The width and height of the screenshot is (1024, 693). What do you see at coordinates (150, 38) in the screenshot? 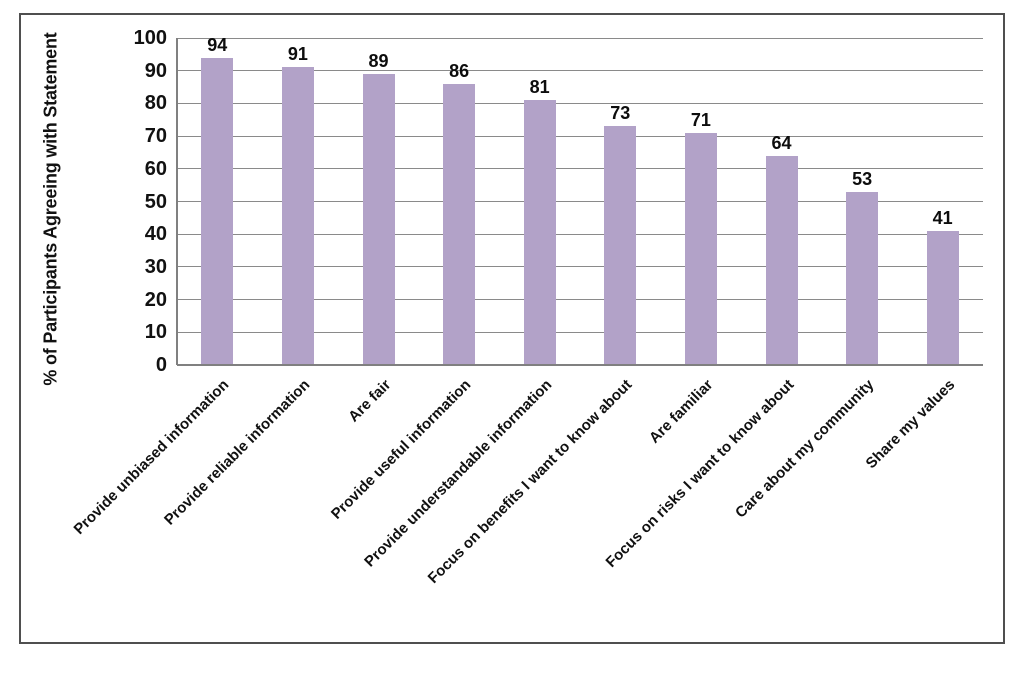
I see `y-tick-label: 100` at bounding box center [150, 38].